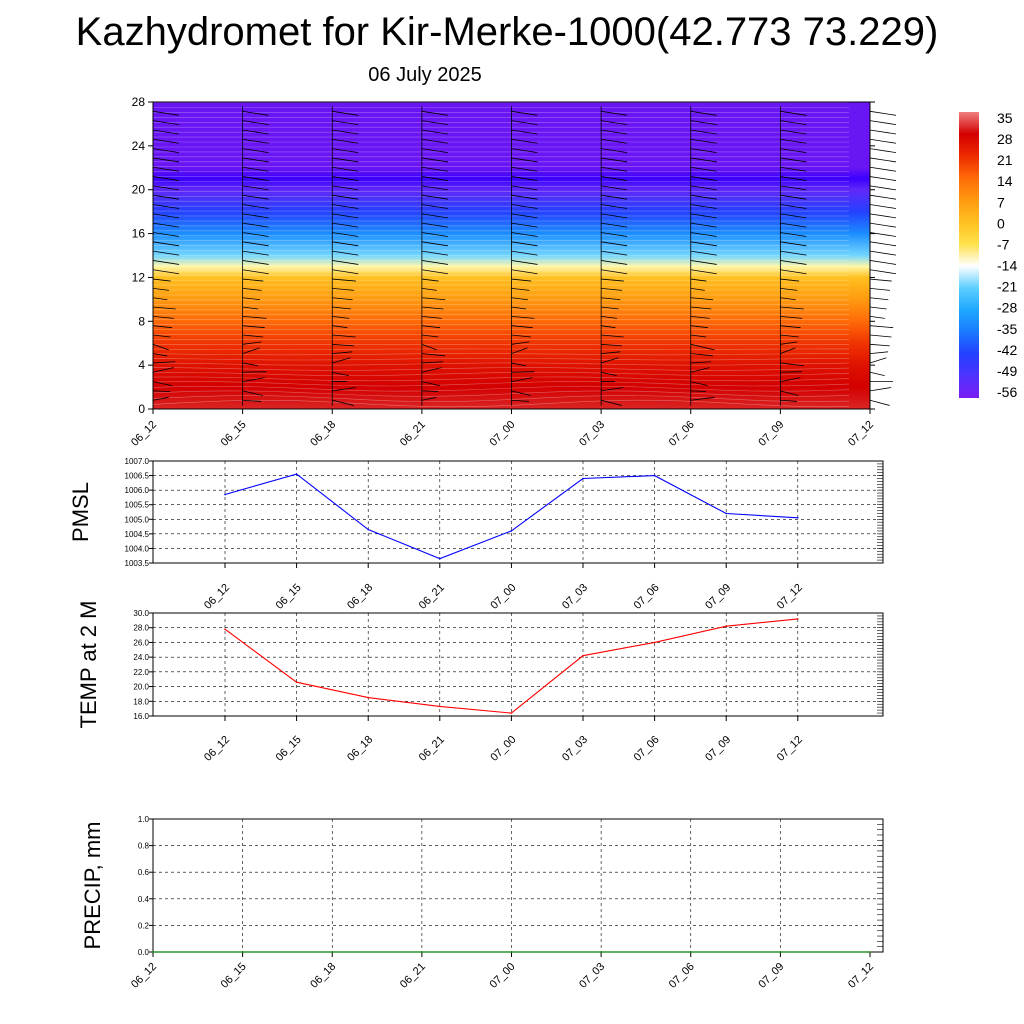  What do you see at coordinates (518, 885) in the screenshot?
I see `plot-frame` at bounding box center [518, 885].